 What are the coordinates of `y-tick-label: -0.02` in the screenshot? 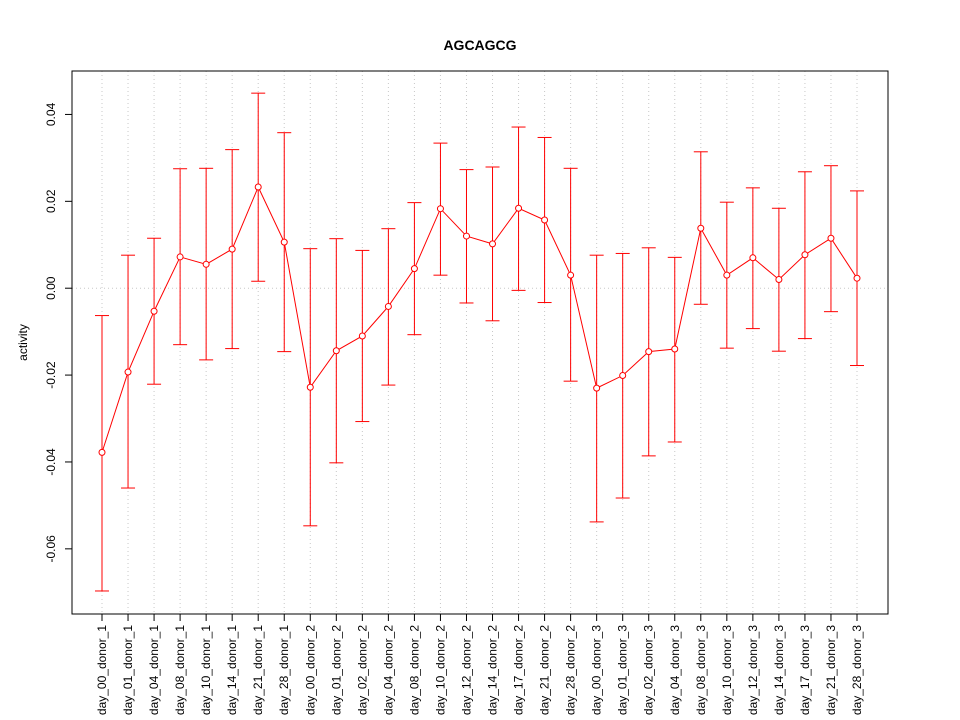 It's located at (51, 375).